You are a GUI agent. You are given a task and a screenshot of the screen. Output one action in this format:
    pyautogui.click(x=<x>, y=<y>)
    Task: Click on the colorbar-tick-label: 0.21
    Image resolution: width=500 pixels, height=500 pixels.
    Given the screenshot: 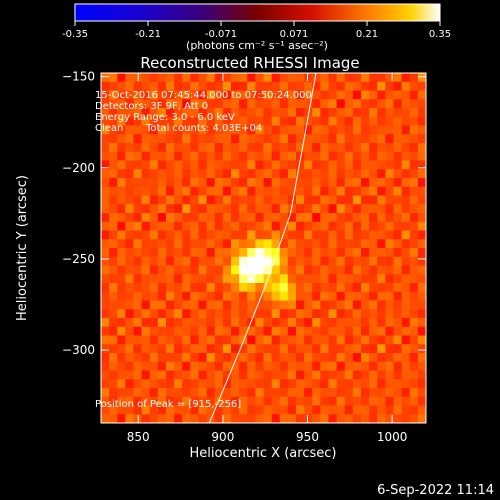 What is the action you would take?
    pyautogui.click(x=367, y=34)
    